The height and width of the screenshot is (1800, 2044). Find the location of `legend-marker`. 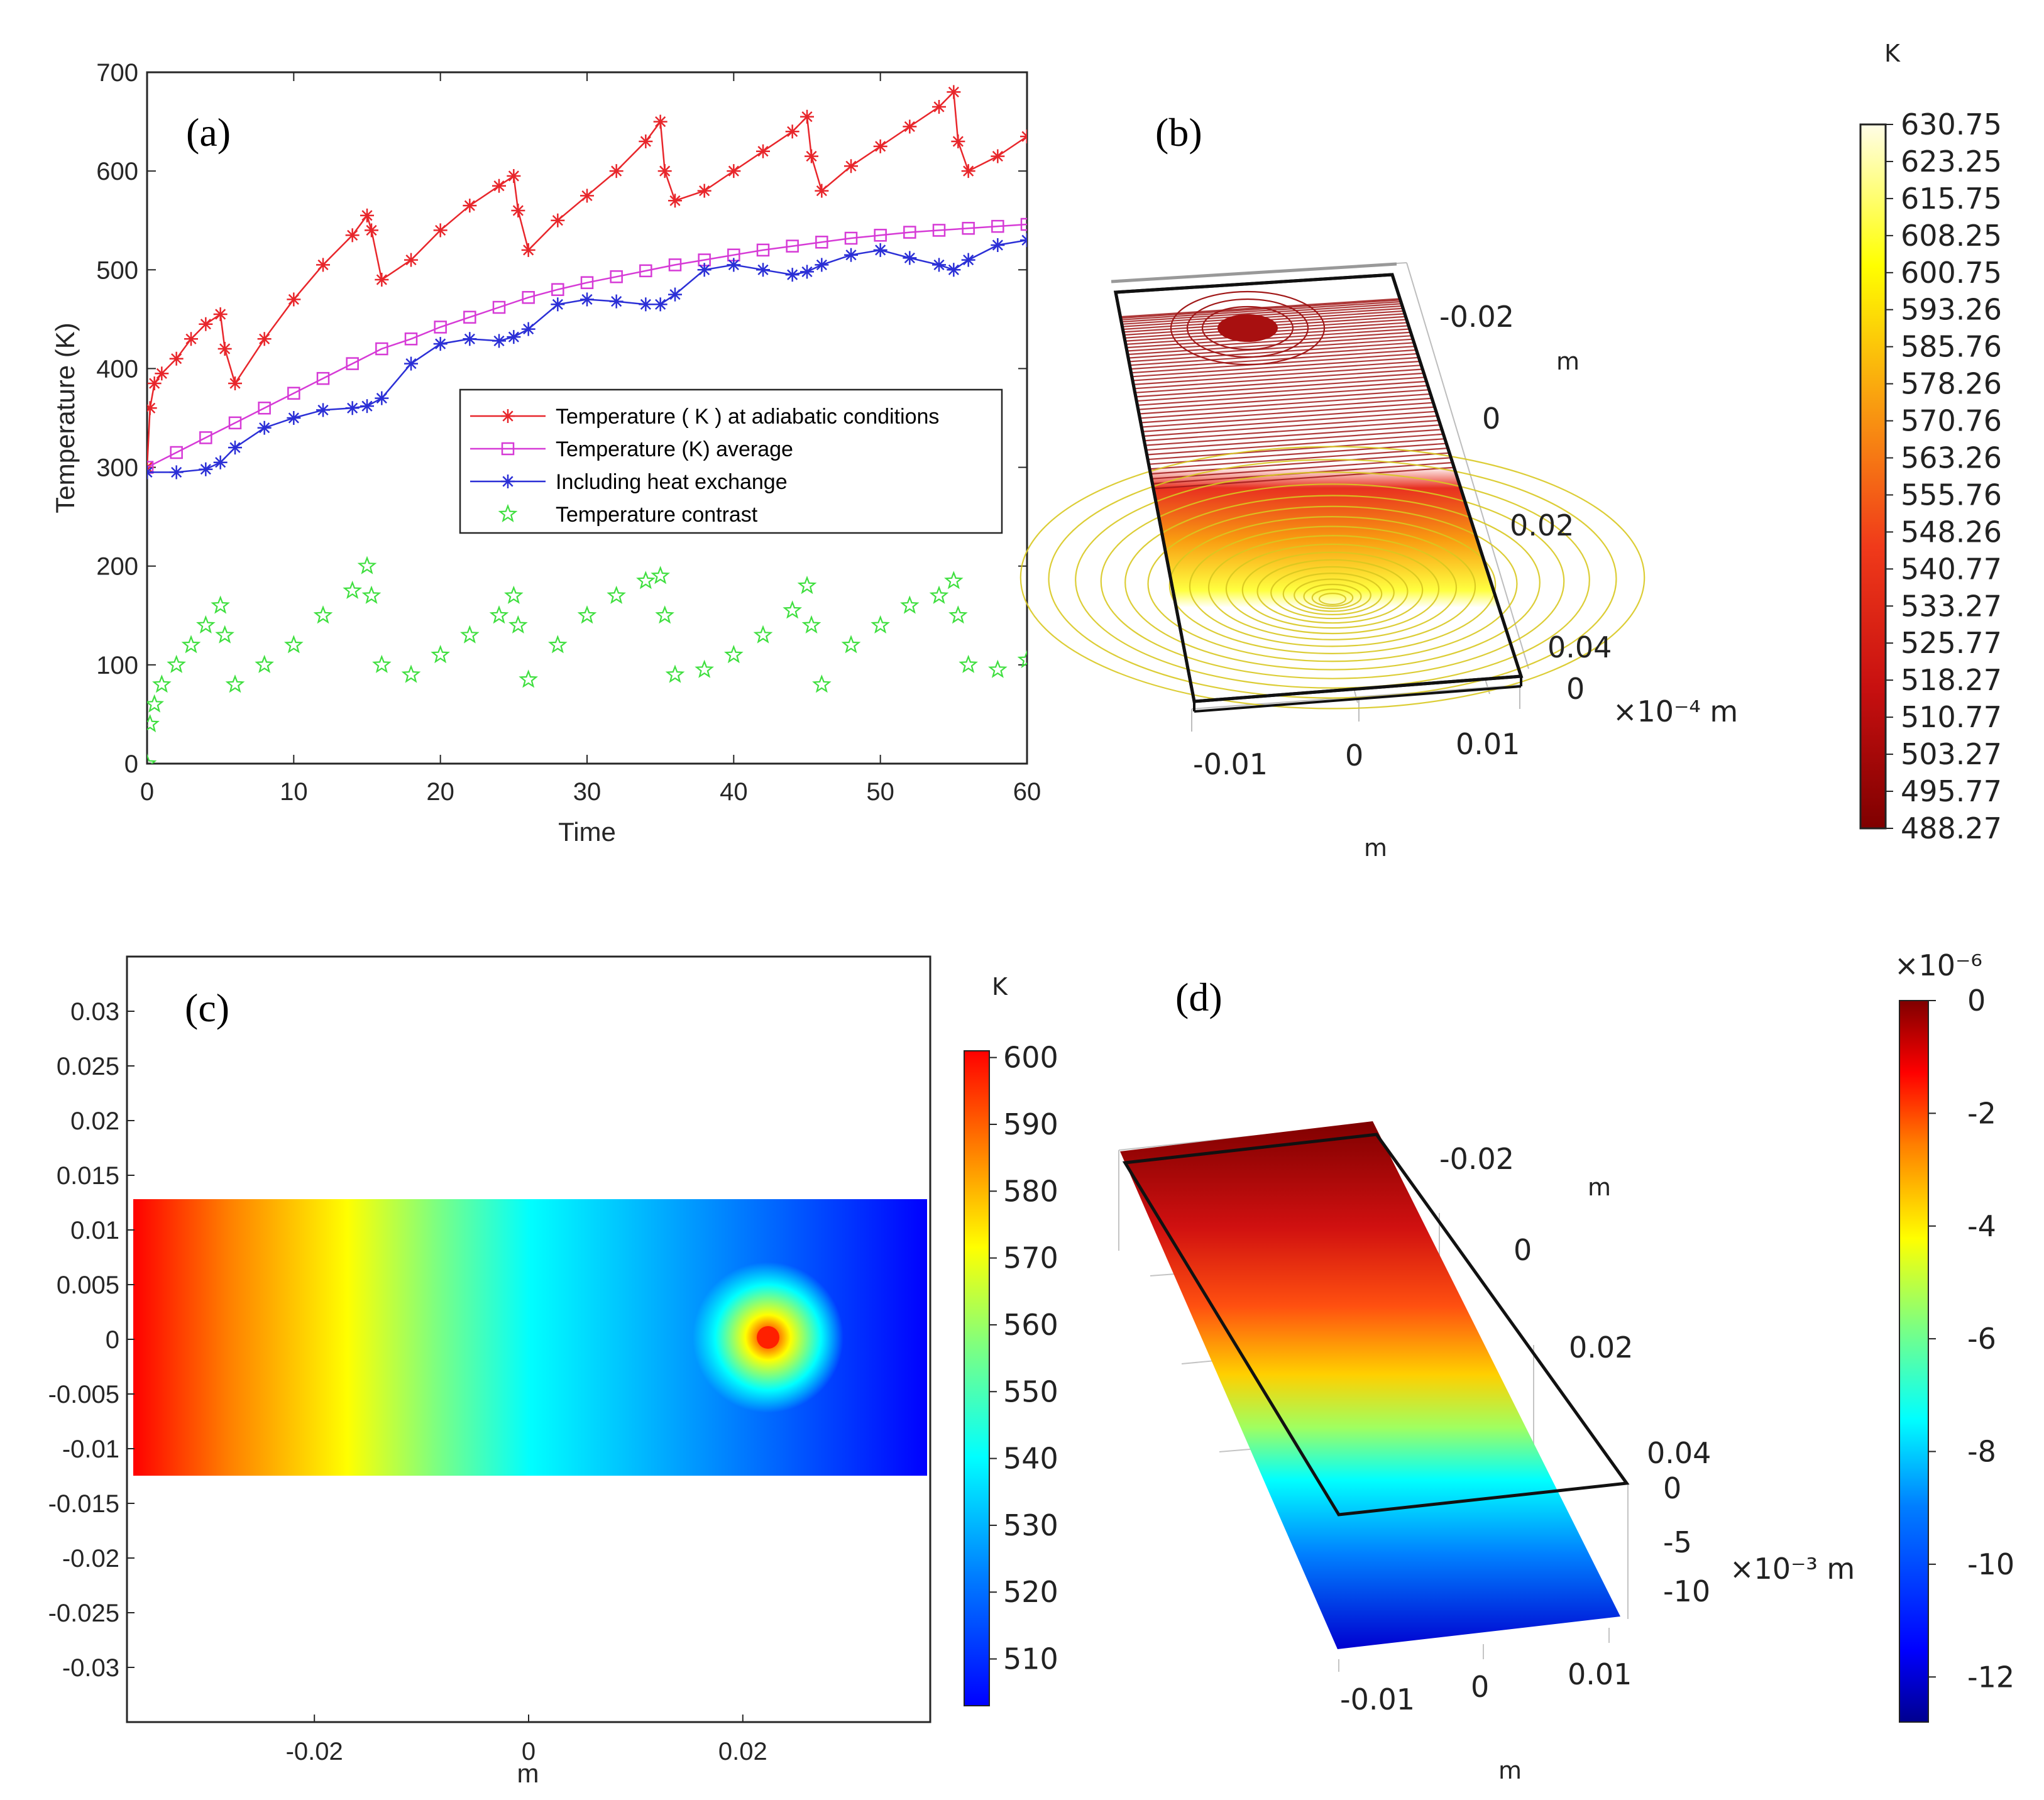

legend-marker is located at coordinates (508, 449).